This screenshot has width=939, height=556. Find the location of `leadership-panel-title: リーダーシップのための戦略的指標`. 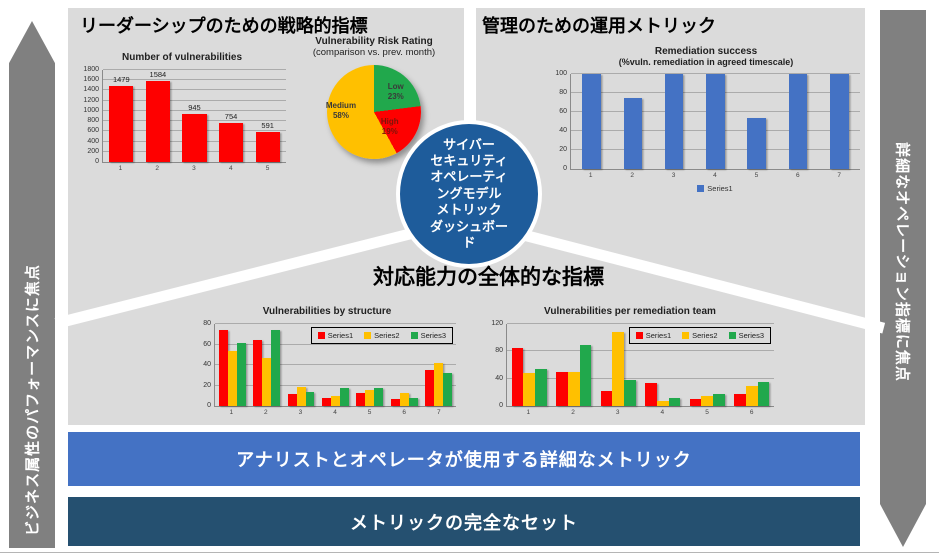

leadership-panel-title: リーダーシップのための戦略的指標 is located at coordinates (224, 26).